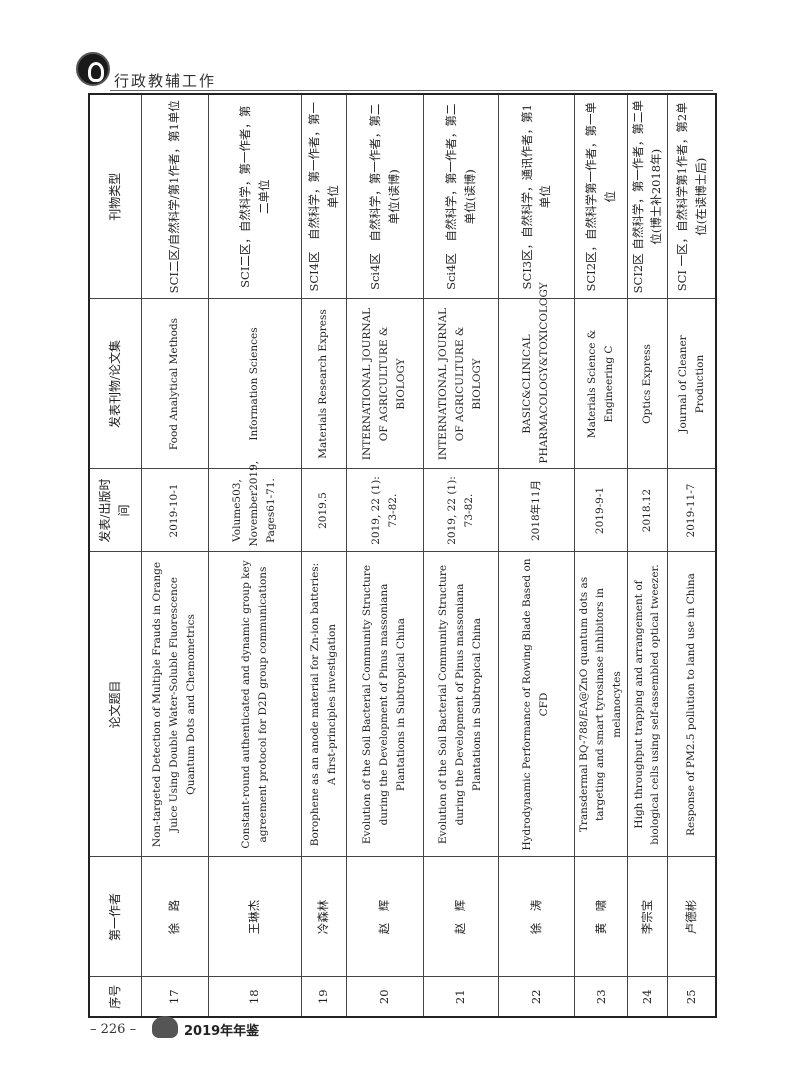 This screenshot has height=1077, width=793. I want to click on page-number: – 226 –, so click(113, 1029).